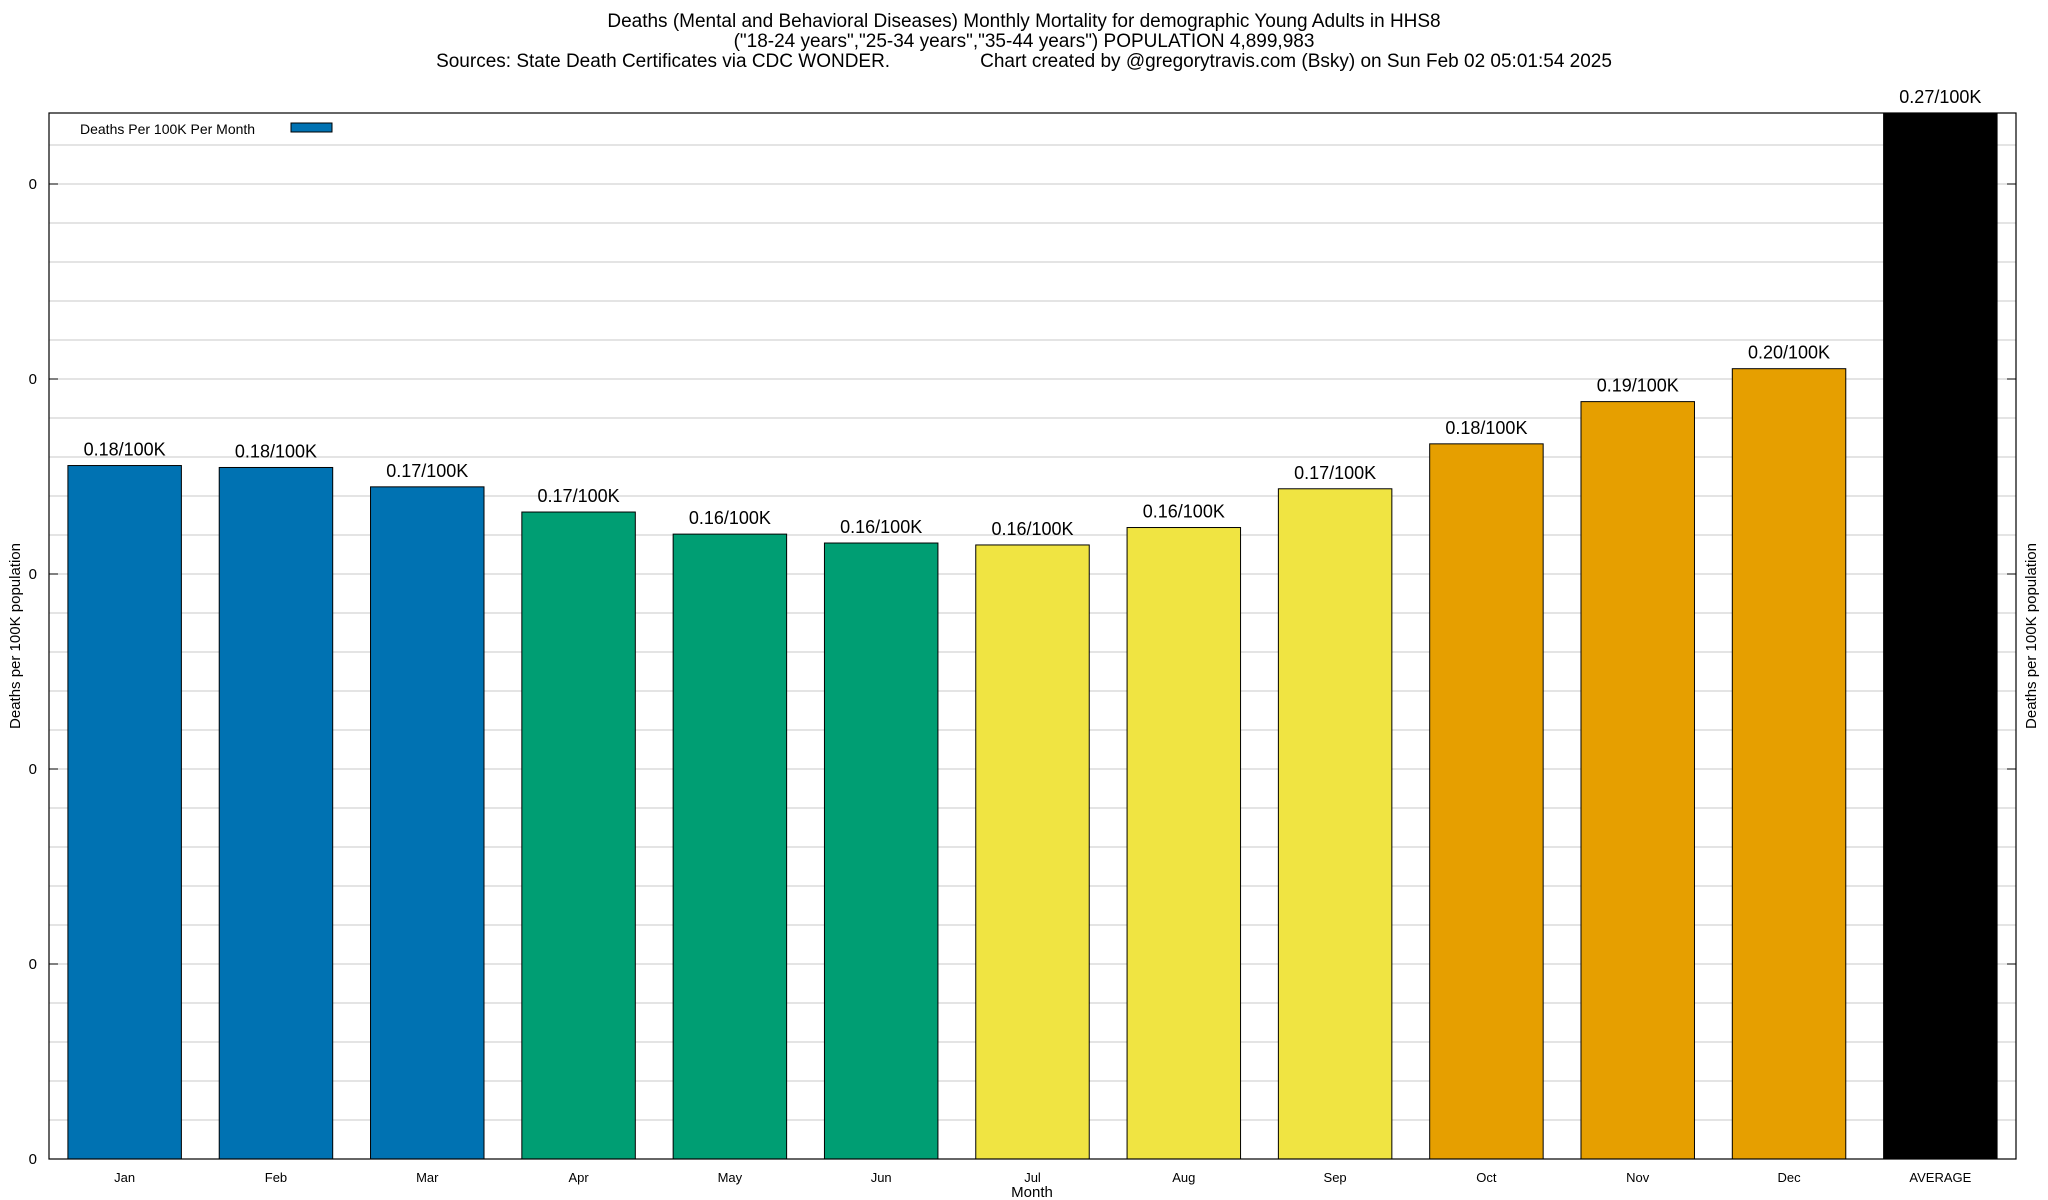 The image size is (2048, 1200). What do you see at coordinates (1789, 1177) in the screenshot?
I see `x-tick-label-dec: Dec` at bounding box center [1789, 1177].